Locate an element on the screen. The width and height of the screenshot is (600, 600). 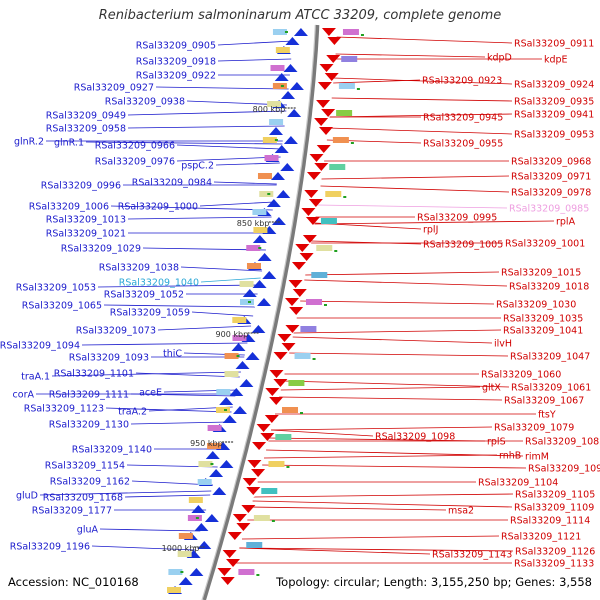
gene-label-right: rnhB is located at coordinates (510, 456).